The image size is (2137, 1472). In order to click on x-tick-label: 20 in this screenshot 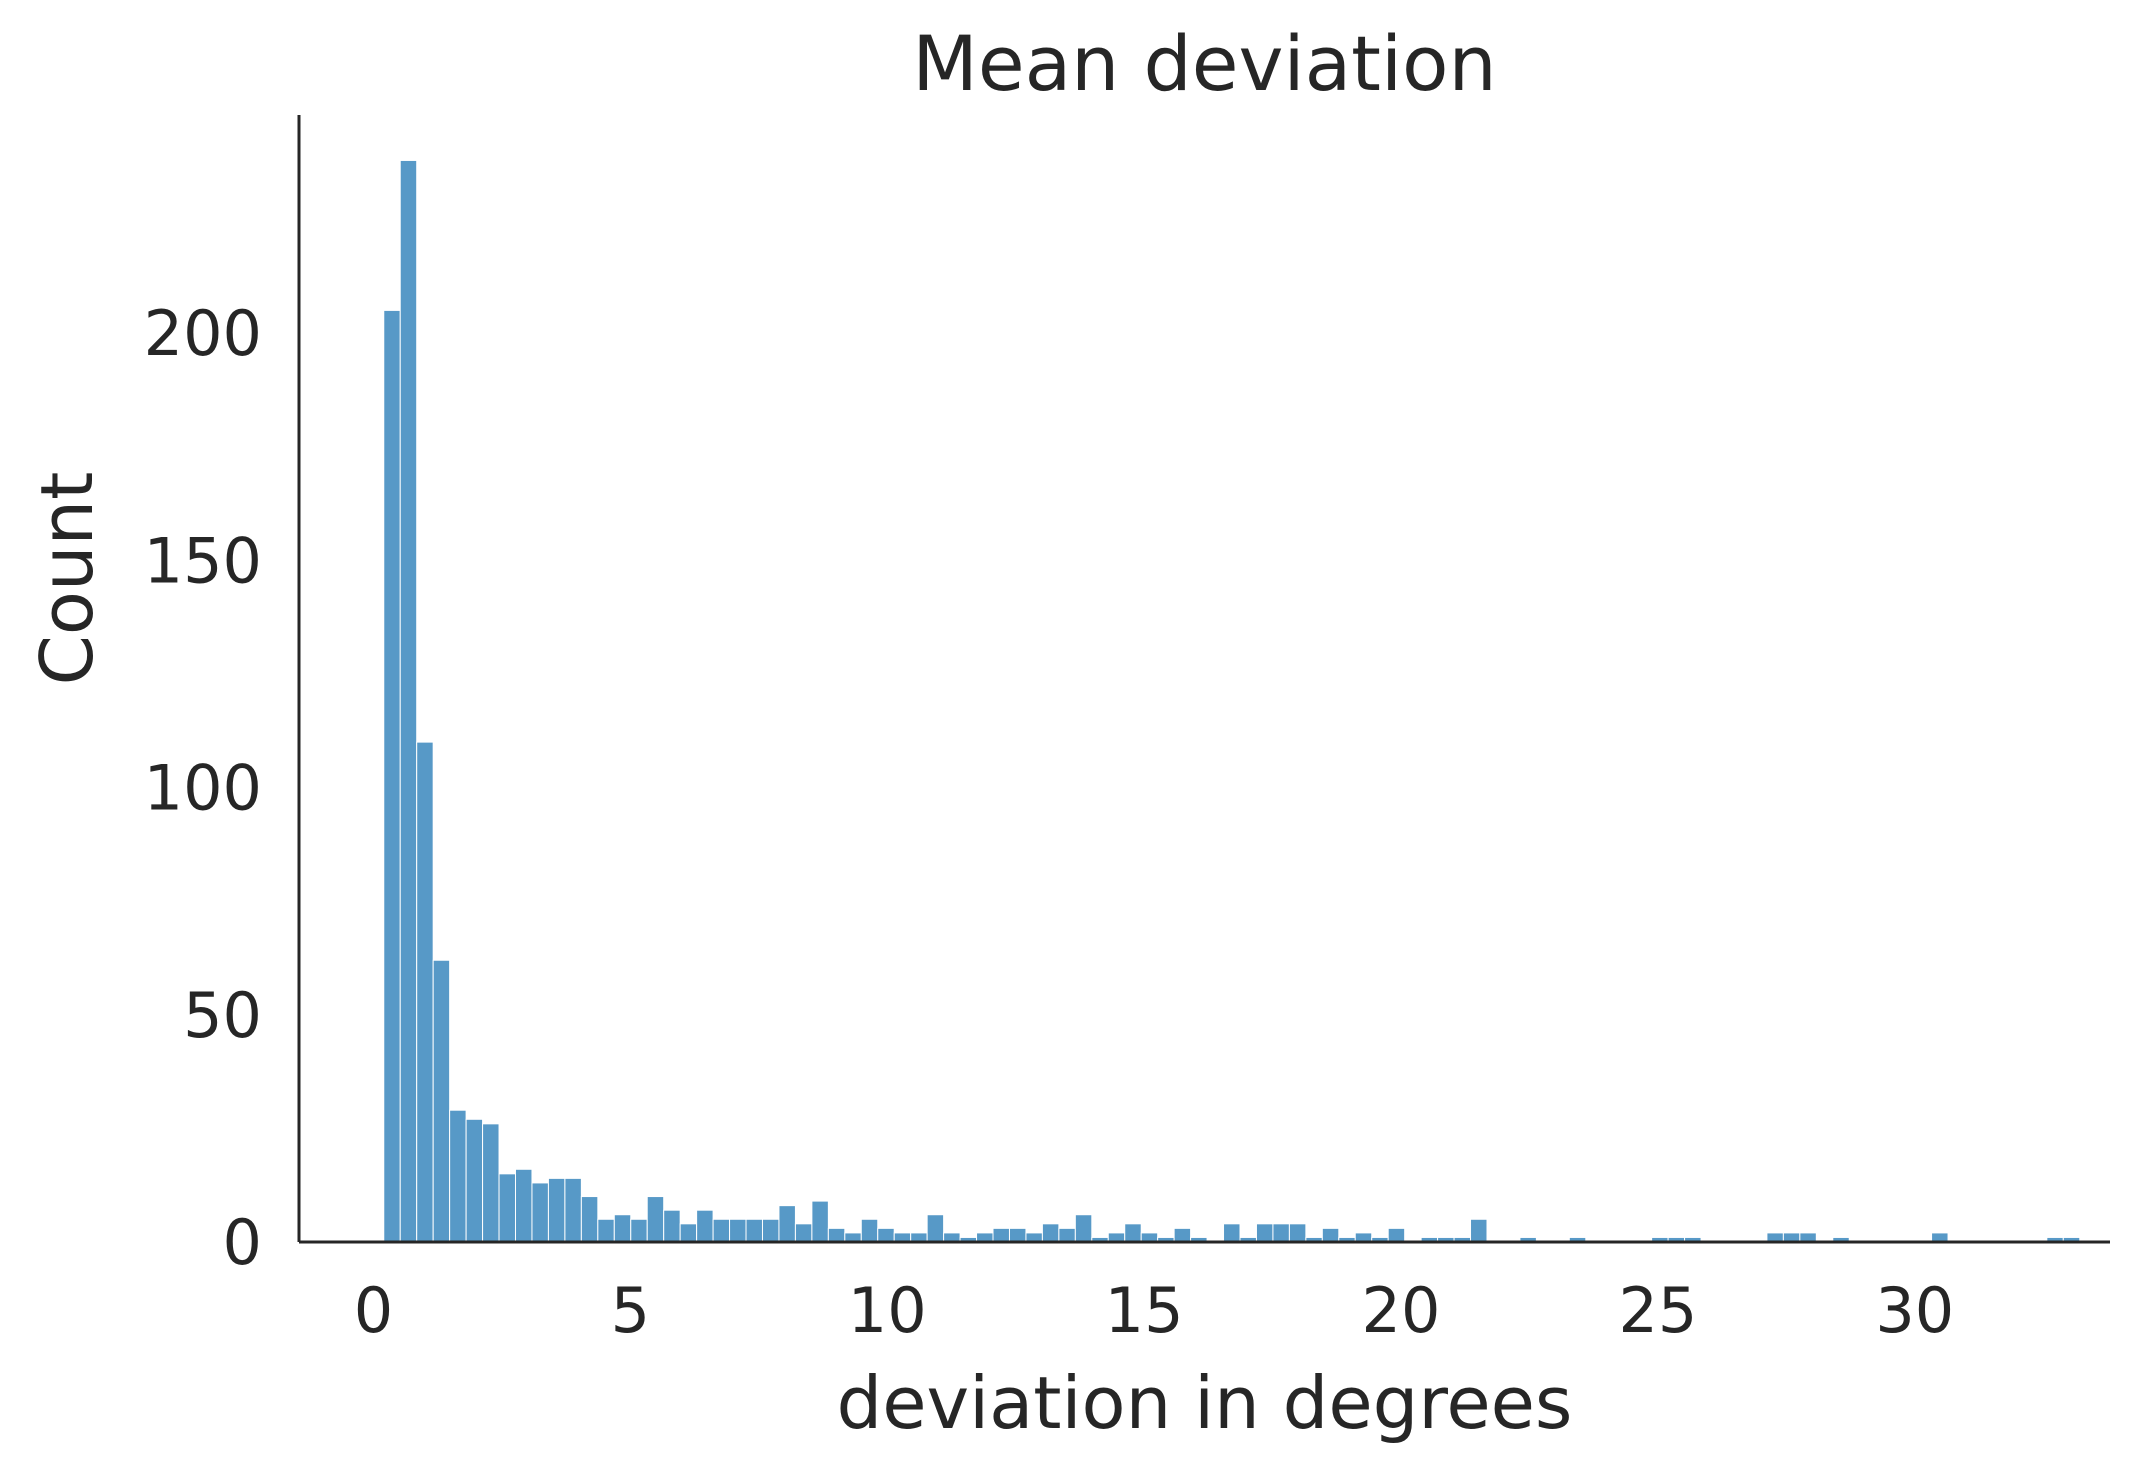, I will do `click(1401, 1310)`.